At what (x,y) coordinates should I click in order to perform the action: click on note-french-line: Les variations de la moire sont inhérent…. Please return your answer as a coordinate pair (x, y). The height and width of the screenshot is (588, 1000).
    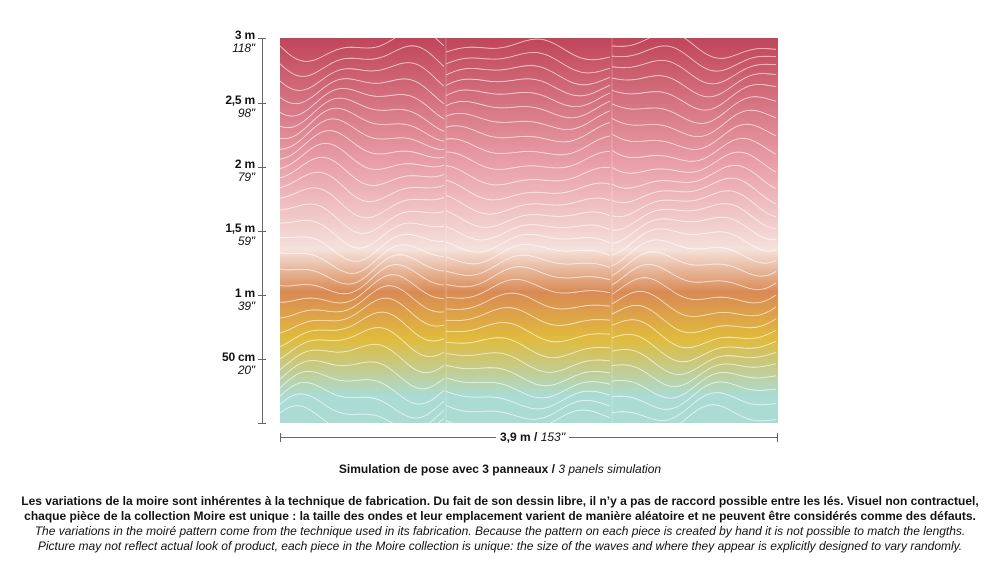
    Looking at the image, I should click on (500, 501).